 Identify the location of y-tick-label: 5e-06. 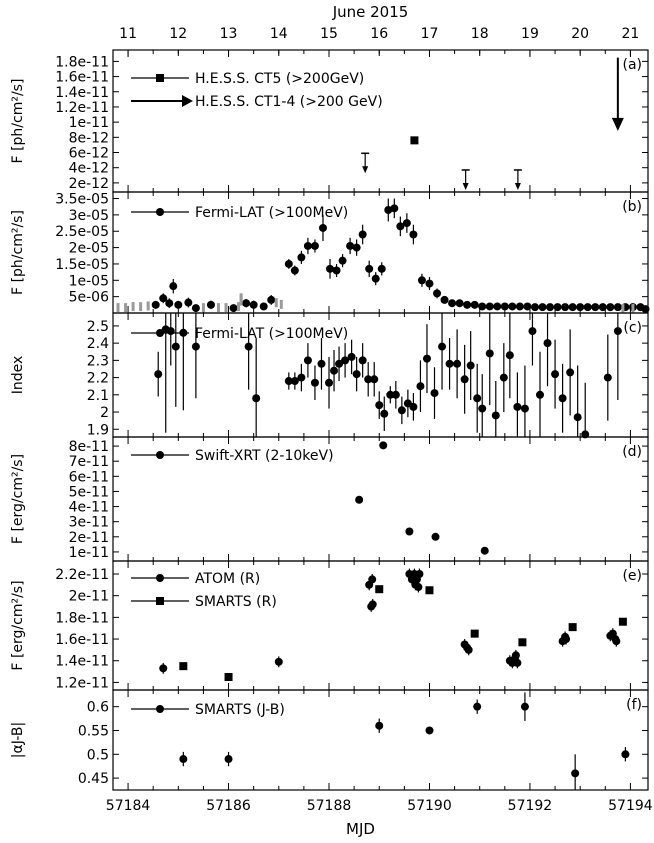
(89, 298).